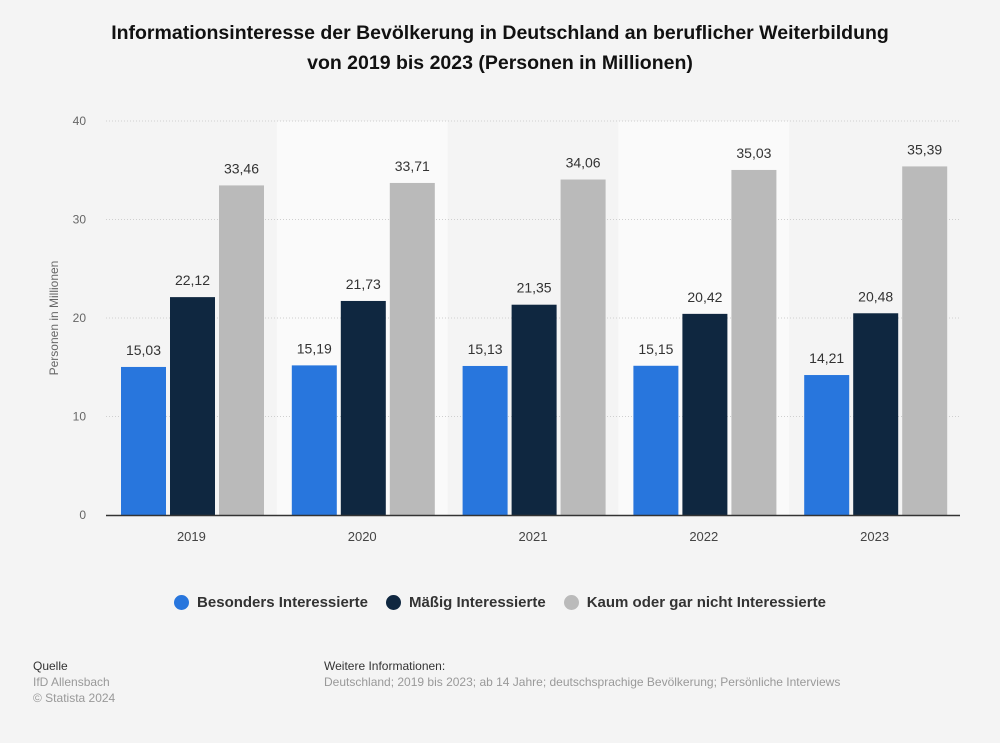 The width and height of the screenshot is (1000, 743). Describe the element at coordinates (191, 536) in the screenshot. I see `x-tick-label: 2019` at that location.